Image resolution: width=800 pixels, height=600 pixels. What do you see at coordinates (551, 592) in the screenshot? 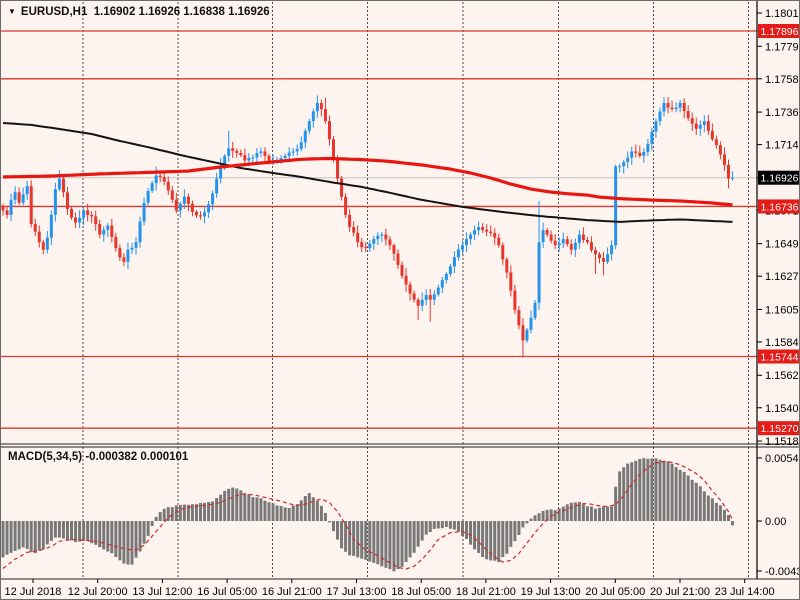
I see `time-axis-label: 19 Jul 13:00` at bounding box center [551, 592].